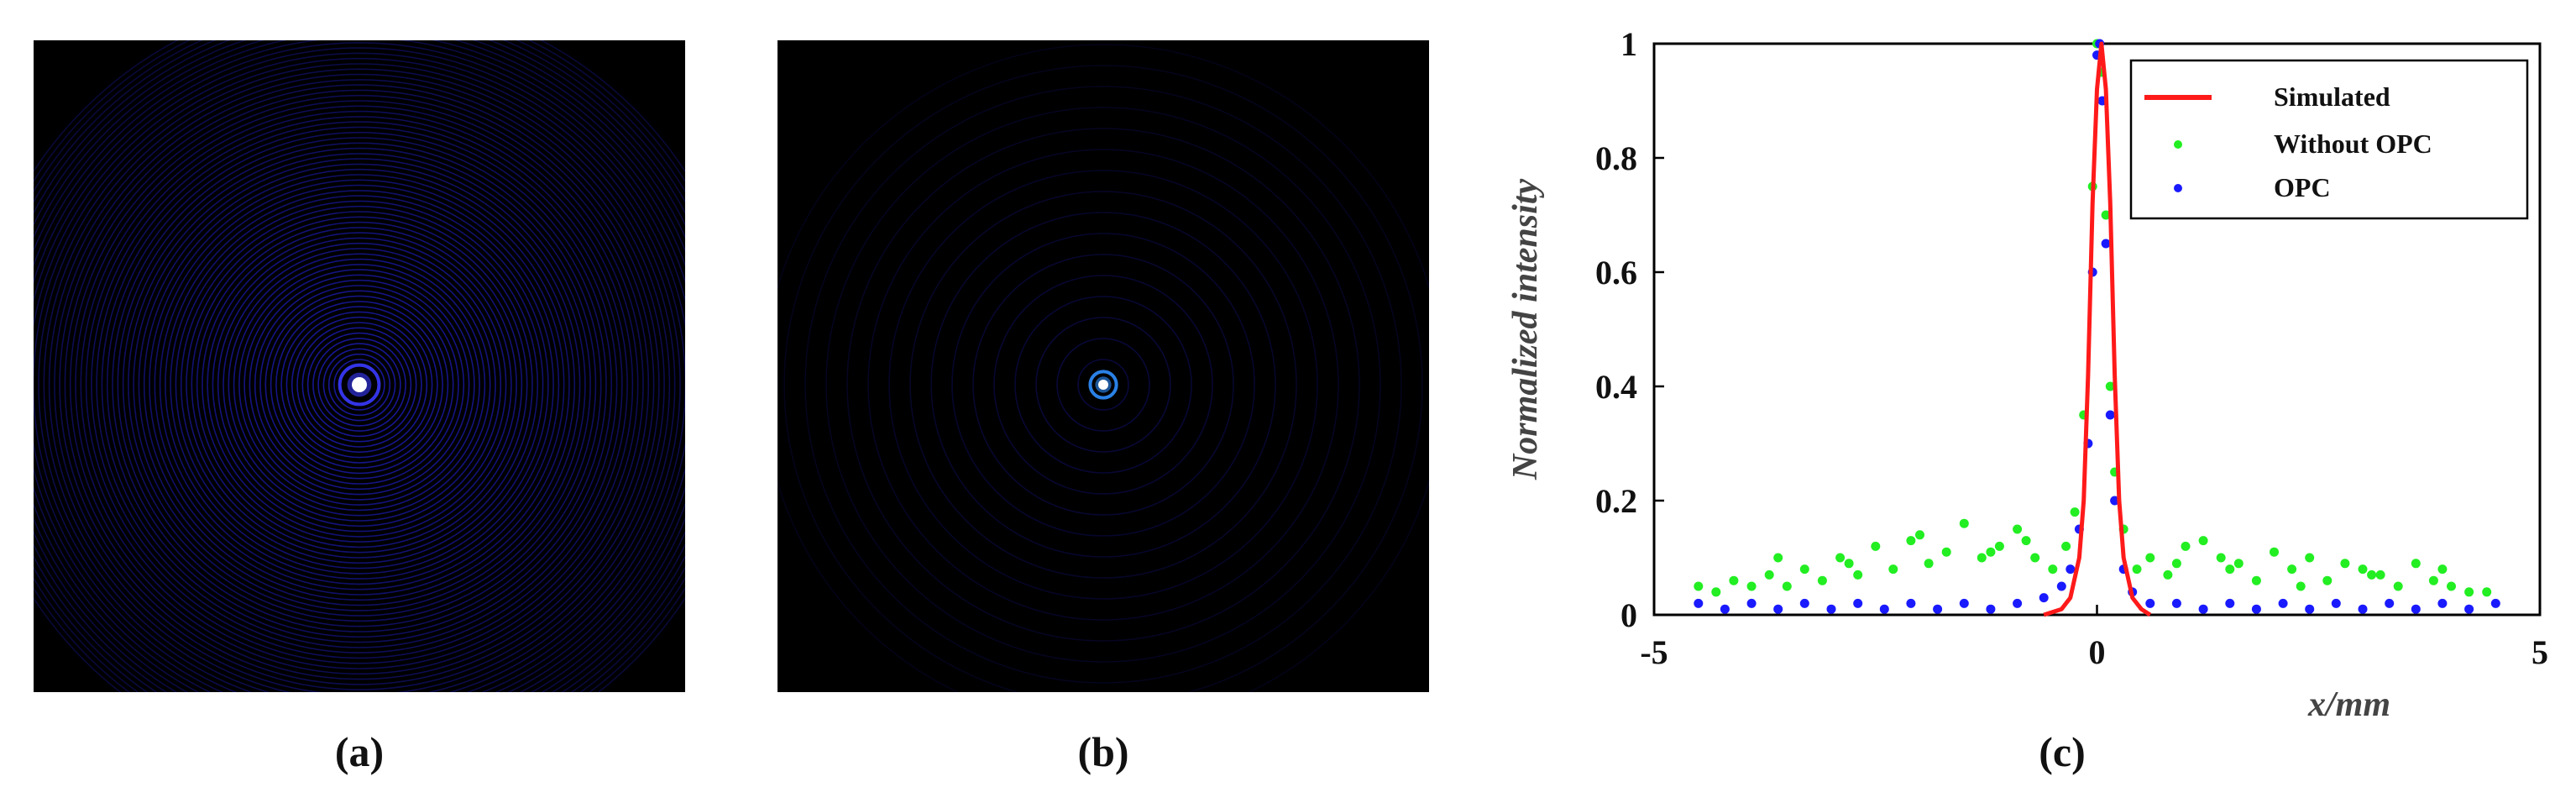 The width and height of the screenshot is (2576, 803). I want to click on legend-label-simulated: Simulated, so click(2332, 97).